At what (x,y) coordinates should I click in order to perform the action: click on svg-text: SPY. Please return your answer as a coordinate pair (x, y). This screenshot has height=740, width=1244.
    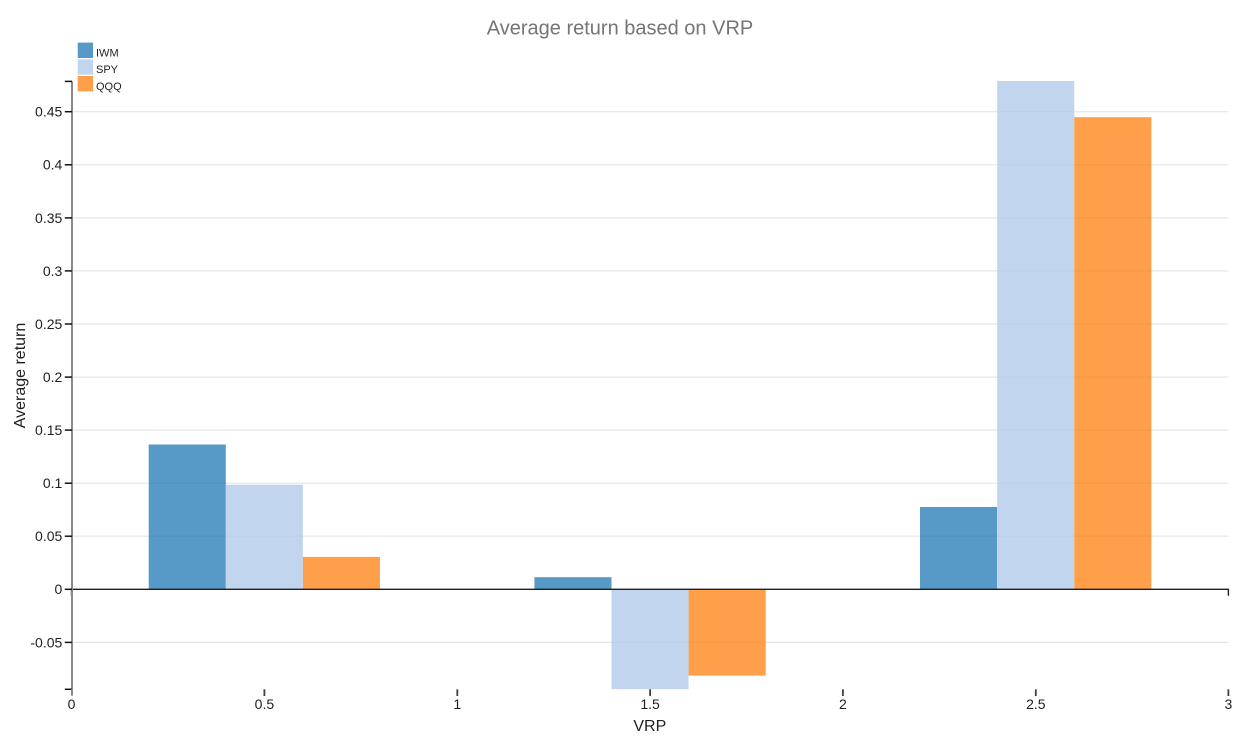
    Looking at the image, I should click on (107, 70).